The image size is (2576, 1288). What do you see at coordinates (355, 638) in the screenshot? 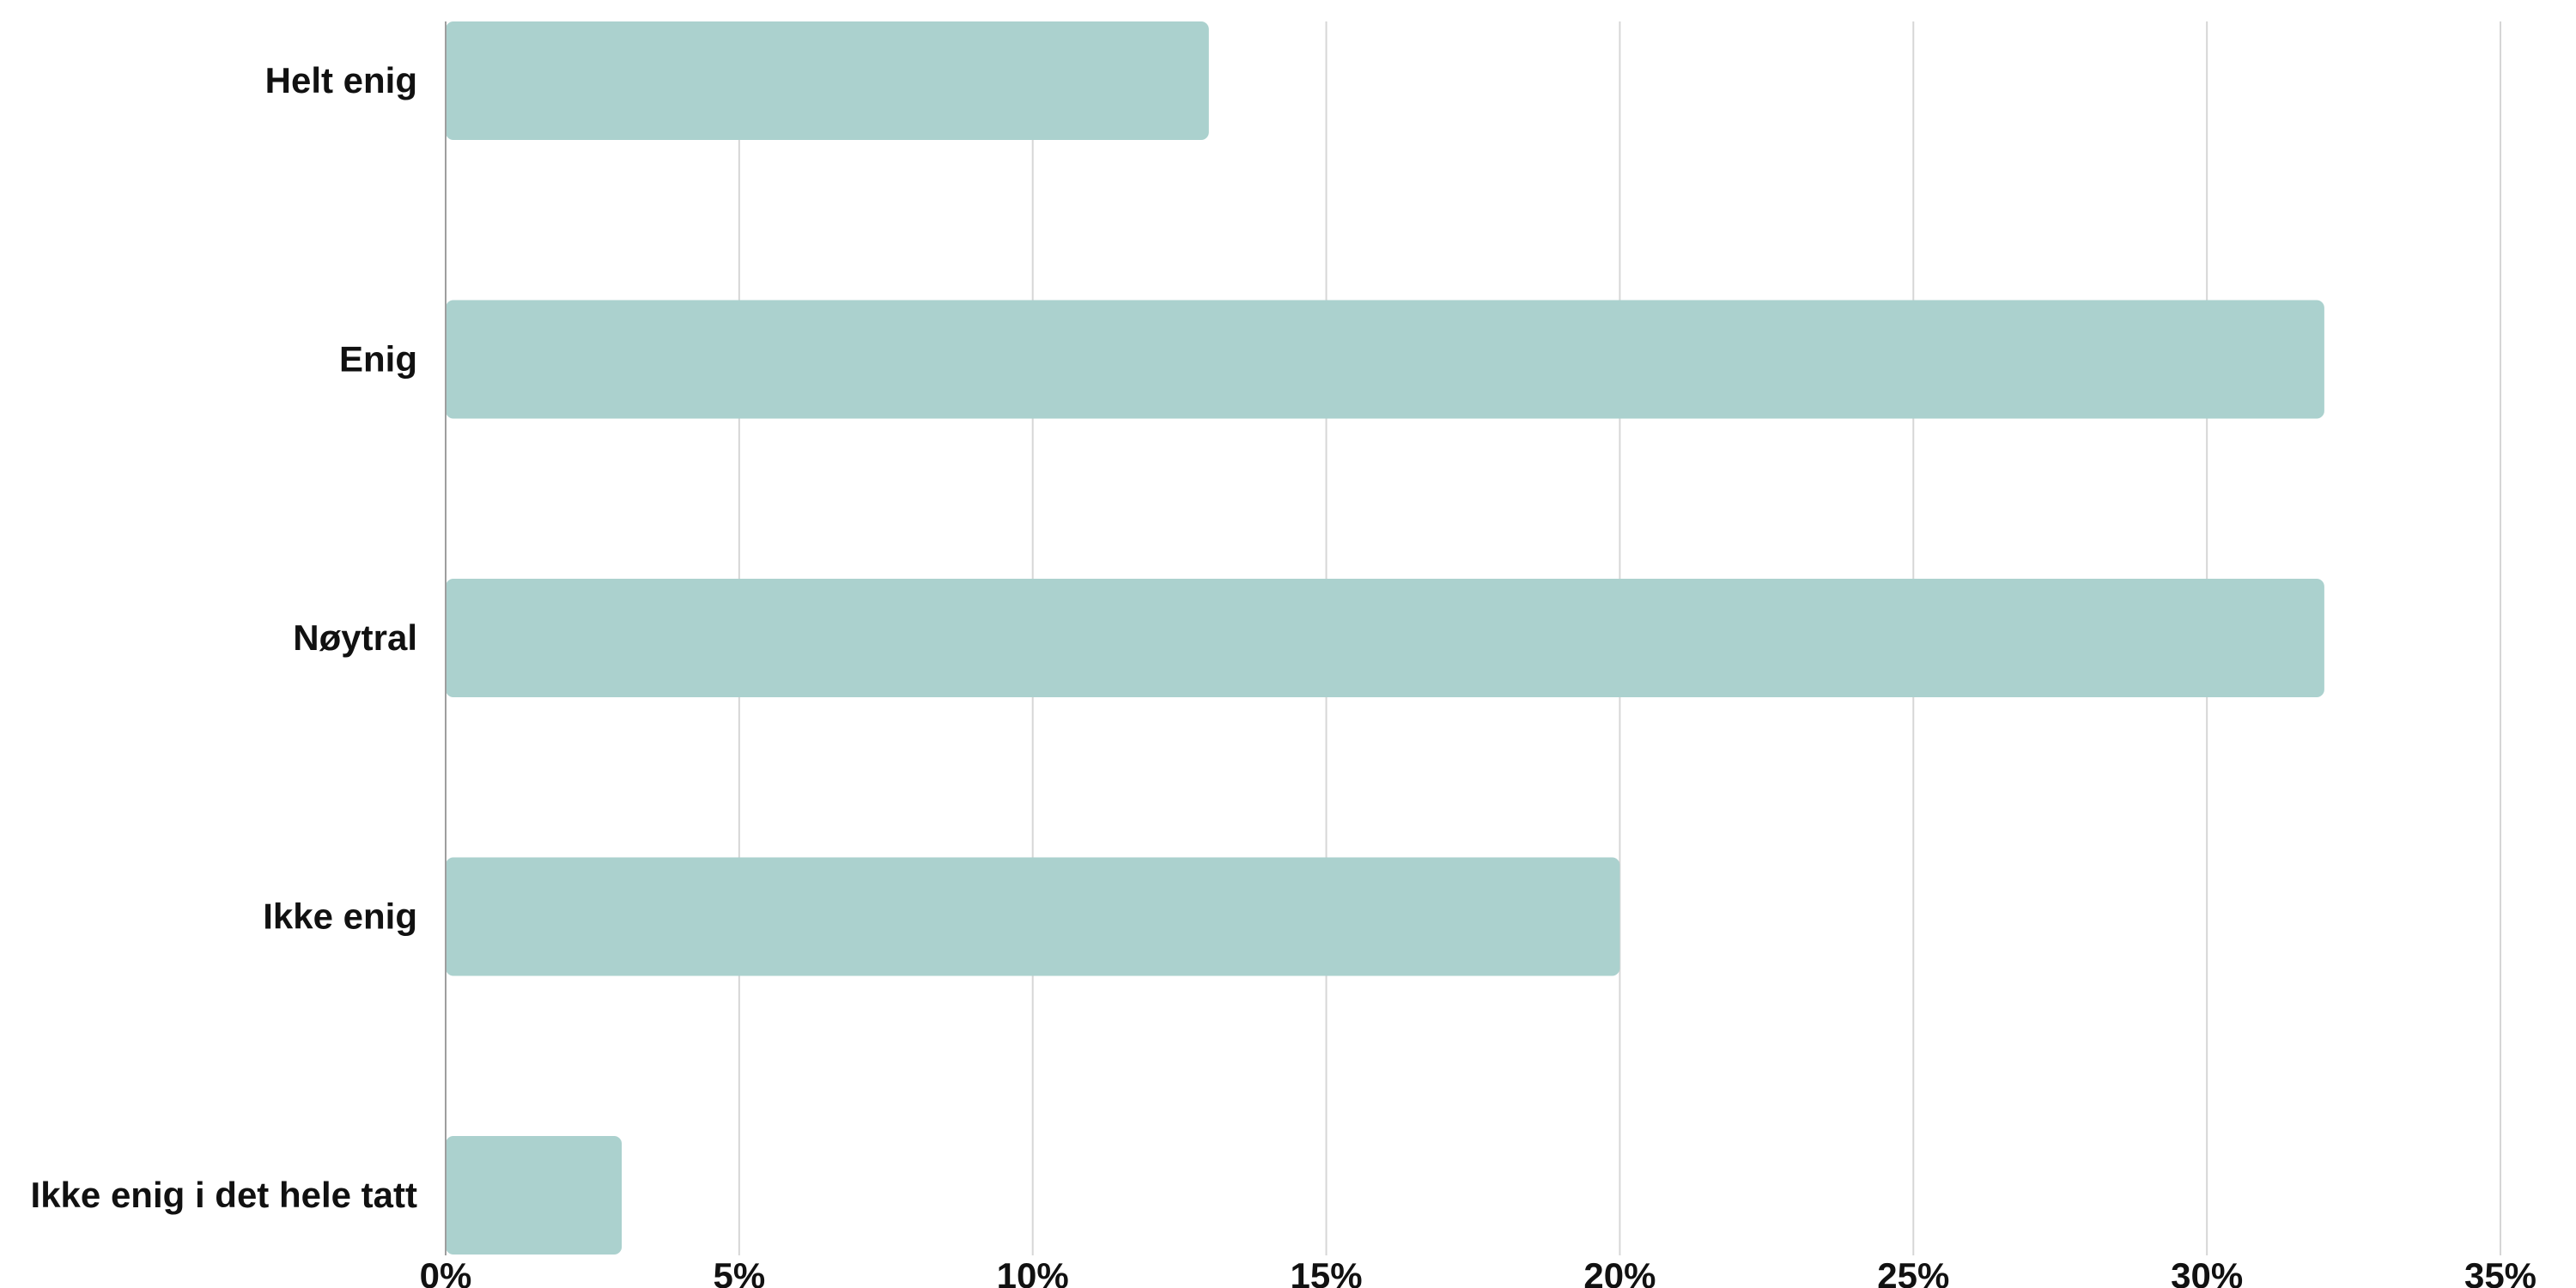
I see `y-category-label: Nøytral` at bounding box center [355, 638].